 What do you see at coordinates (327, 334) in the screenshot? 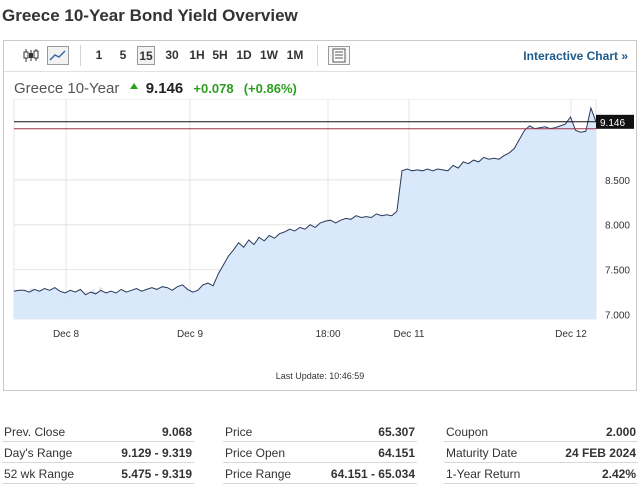
I see `x-tick-label: 18:00` at bounding box center [327, 334].